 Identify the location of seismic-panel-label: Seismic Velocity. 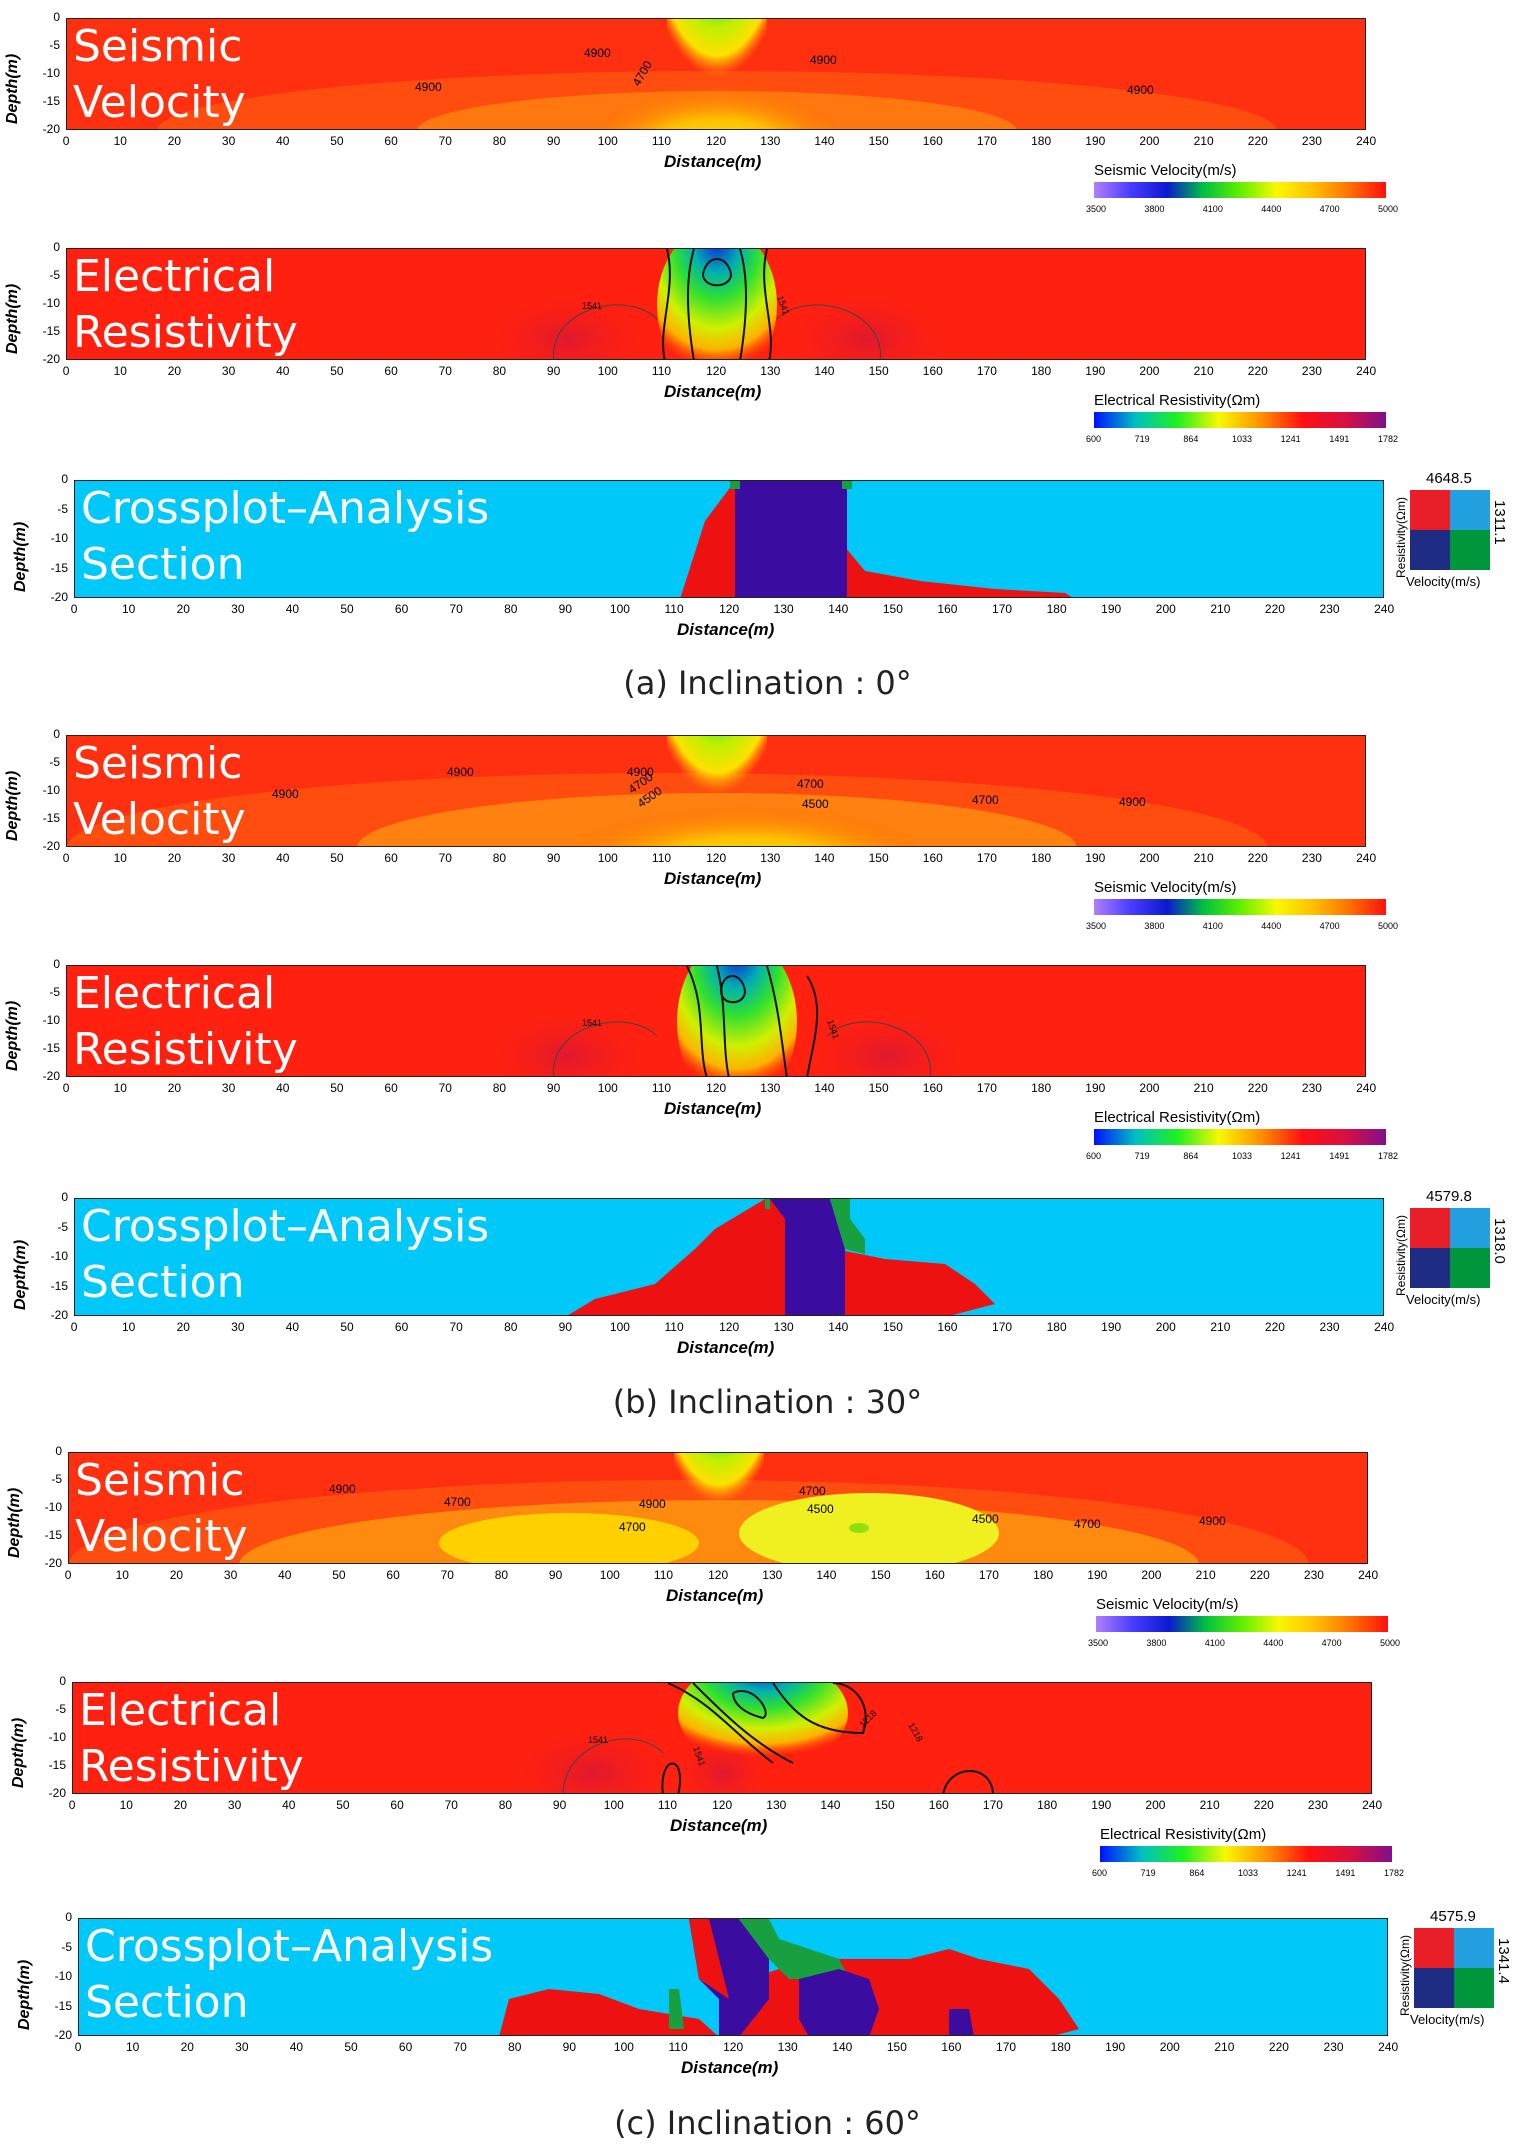
(159, 791).